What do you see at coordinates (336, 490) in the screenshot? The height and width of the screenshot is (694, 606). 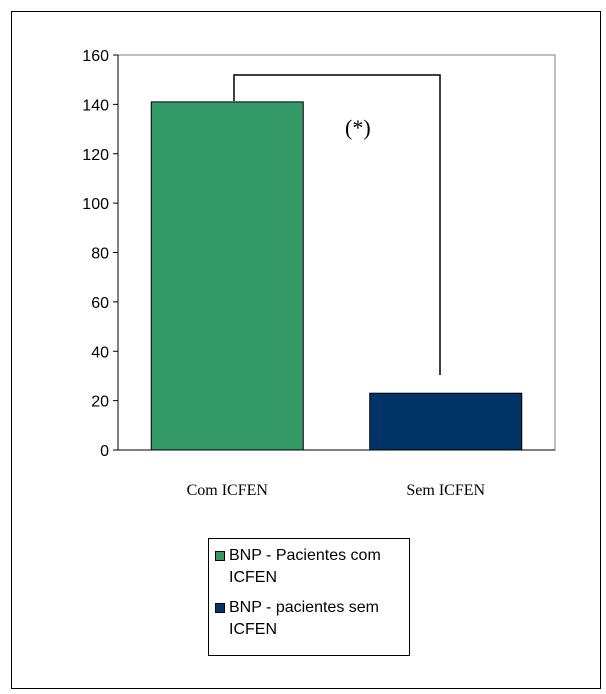 I see `x-axis-category-labels: Com ICFEN Sem ICFEN` at bounding box center [336, 490].